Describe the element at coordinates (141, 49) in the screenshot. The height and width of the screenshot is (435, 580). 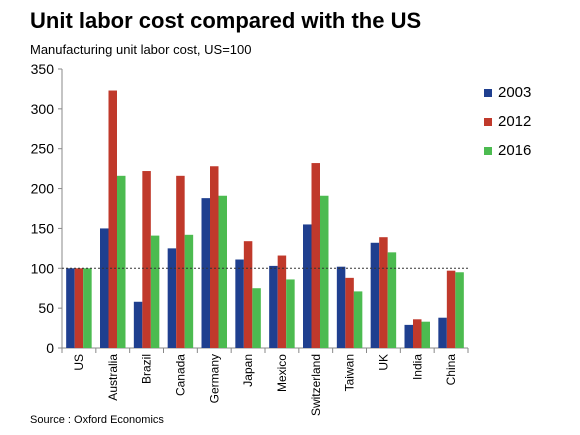
I see `chart-subtitle: Manufacturing unit labor cost, US=100` at that location.